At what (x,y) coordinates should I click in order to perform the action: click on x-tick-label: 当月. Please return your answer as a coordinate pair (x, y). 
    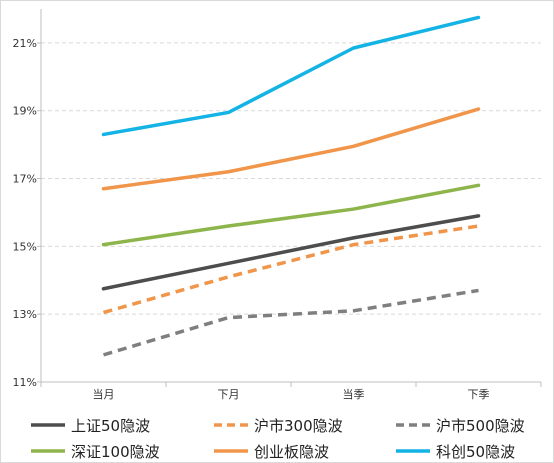
    Looking at the image, I should click on (104, 394).